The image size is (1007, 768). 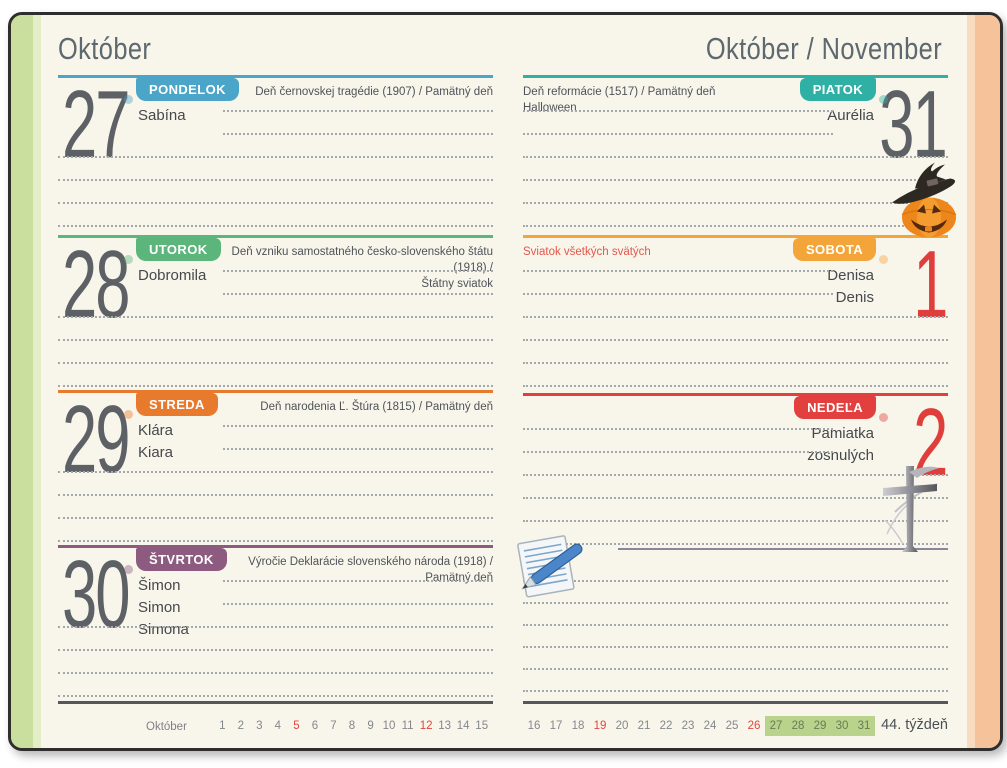 What do you see at coordinates (556, 726) in the screenshot?
I see `mini-calendar-day: 17` at bounding box center [556, 726].